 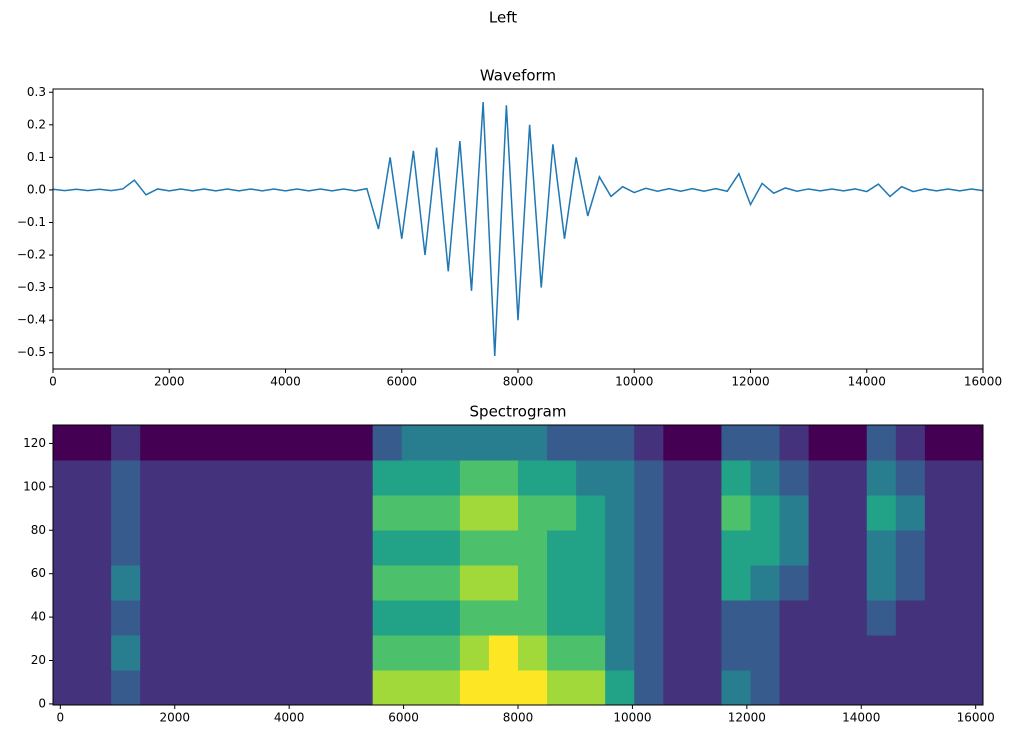 I want to click on y-tick-label: −0.1, so click(x=31, y=222).